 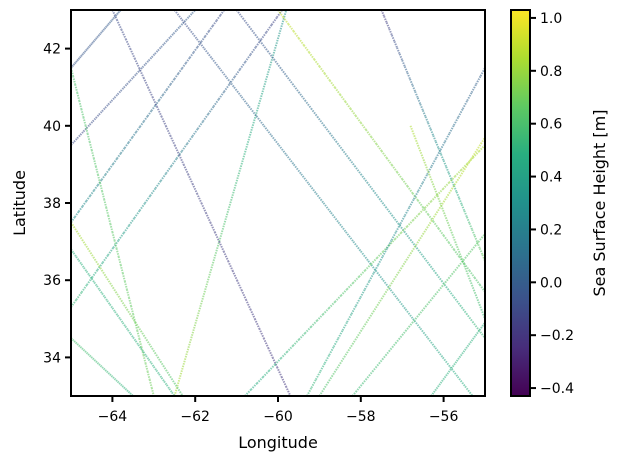 I want to click on x-tick-label: −58, so click(x=361, y=417).